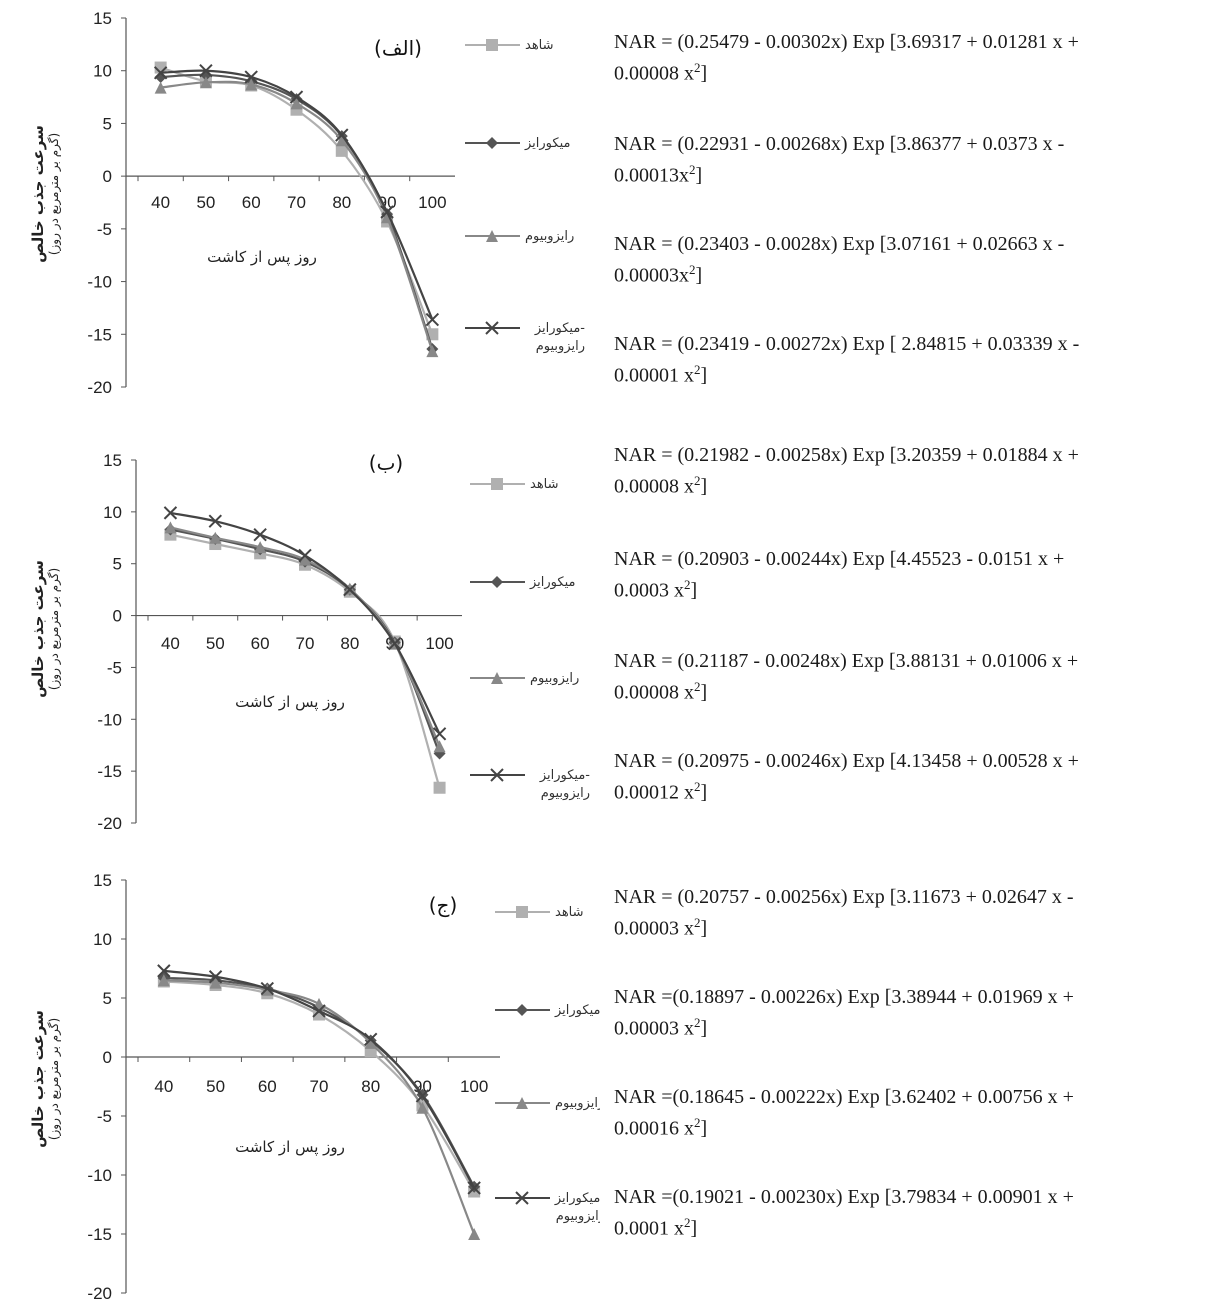 The image size is (1214, 1305). Describe the element at coordinates (911, 1126) in the screenshot. I see `equation-line: 0.00016 x2]` at that location.